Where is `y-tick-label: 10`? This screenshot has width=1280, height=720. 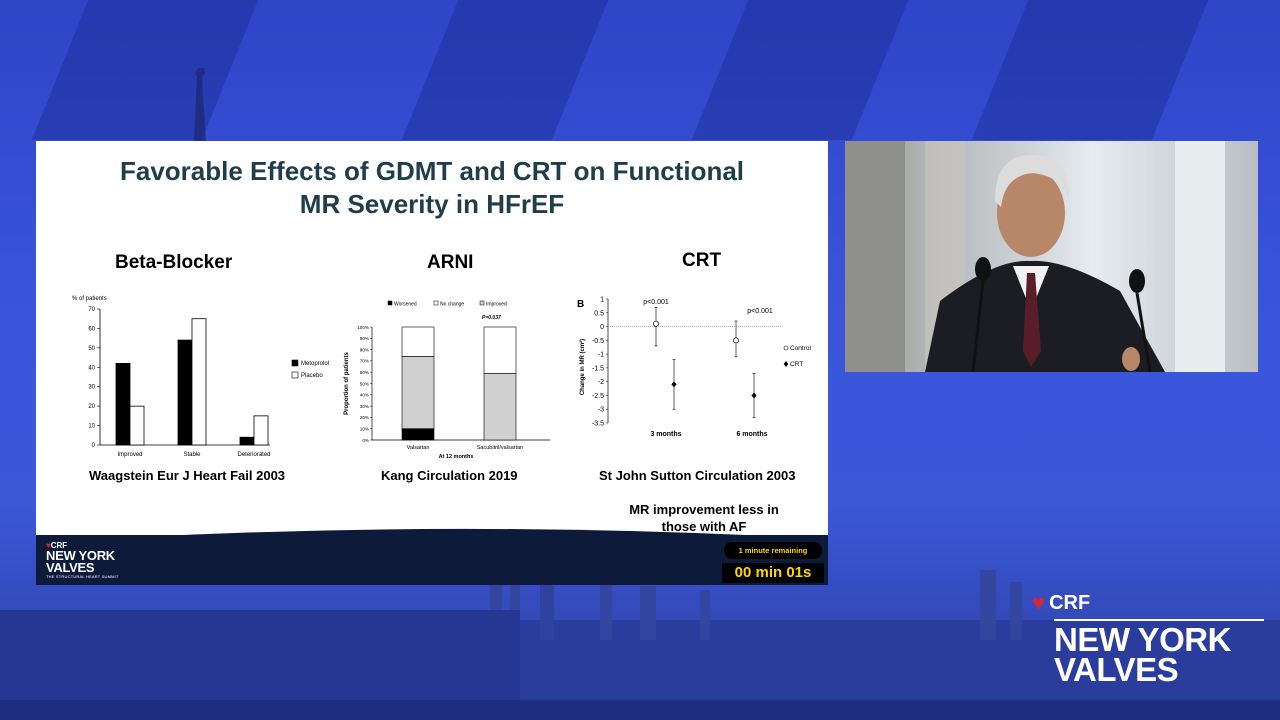 y-tick-label: 10 is located at coordinates (91, 427).